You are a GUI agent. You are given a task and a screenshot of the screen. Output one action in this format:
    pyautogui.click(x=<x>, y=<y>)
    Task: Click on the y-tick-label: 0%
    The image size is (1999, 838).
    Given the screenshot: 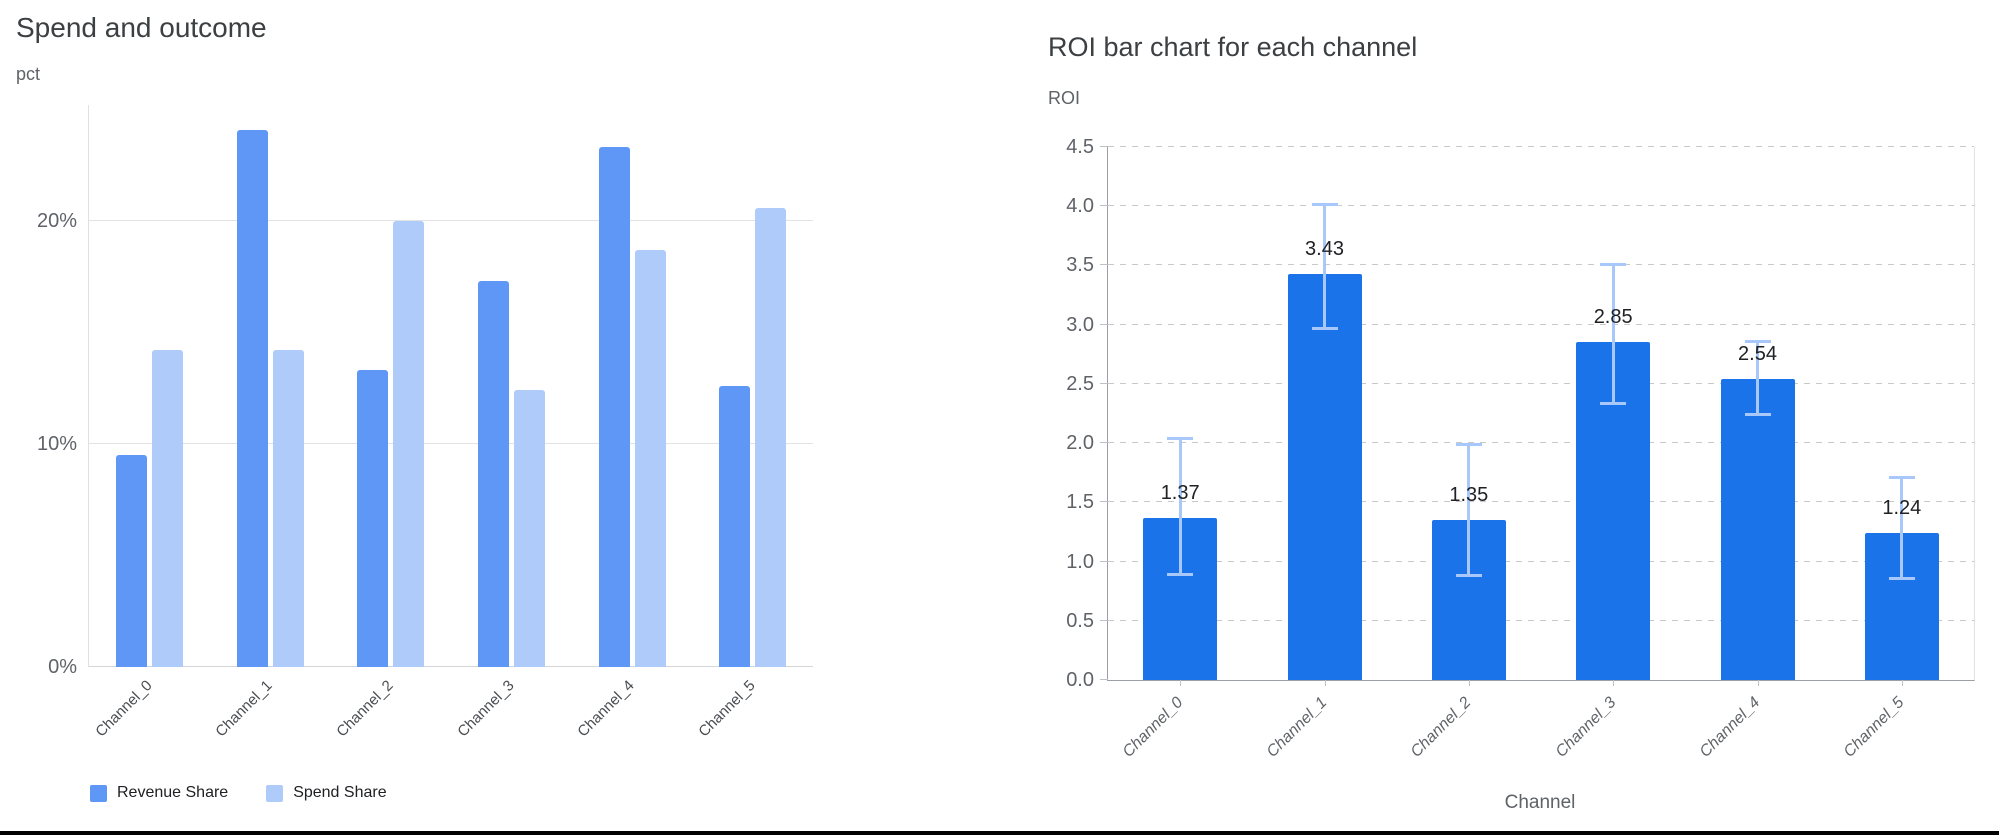 What is the action you would take?
    pyautogui.click(x=62, y=667)
    